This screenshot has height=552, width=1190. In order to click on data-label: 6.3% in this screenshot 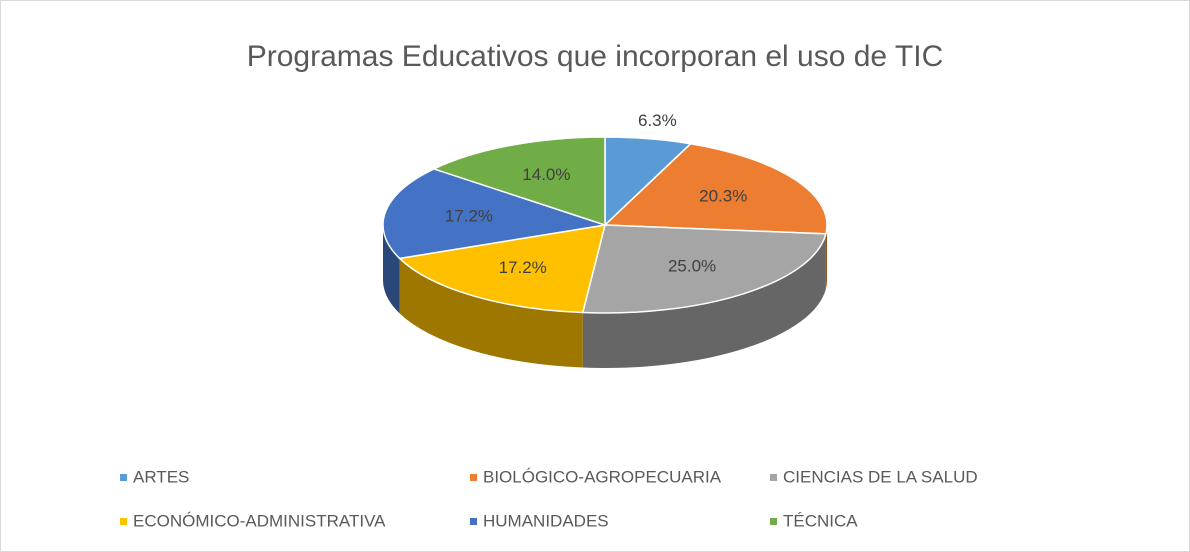, I will do `click(657, 120)`.